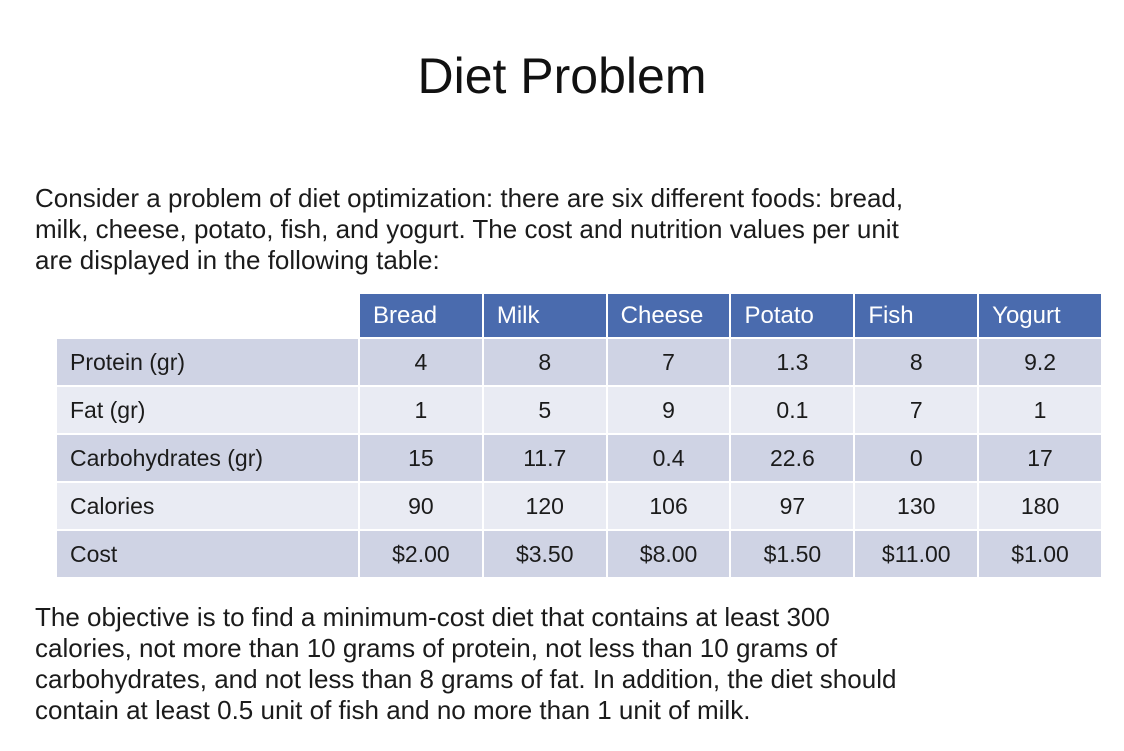  I want to click on value-cell: $8.00, so click(668, 554).